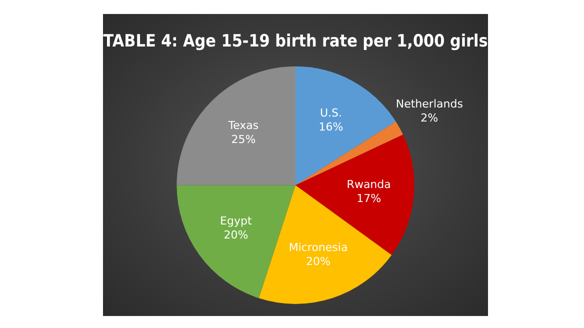  Describe the element at coordinates (318, 247) in the screenshot. I see `slice-label: Micronesia` at that location.